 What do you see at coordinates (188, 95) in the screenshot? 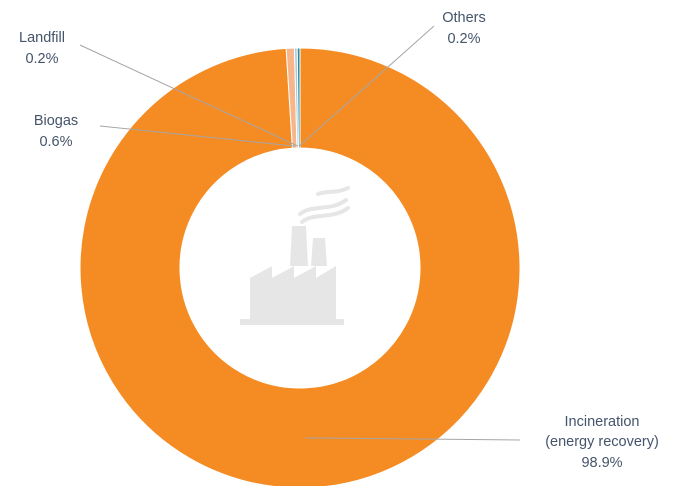
I see `leader-line-landfill` at bounding box center [188, 95].